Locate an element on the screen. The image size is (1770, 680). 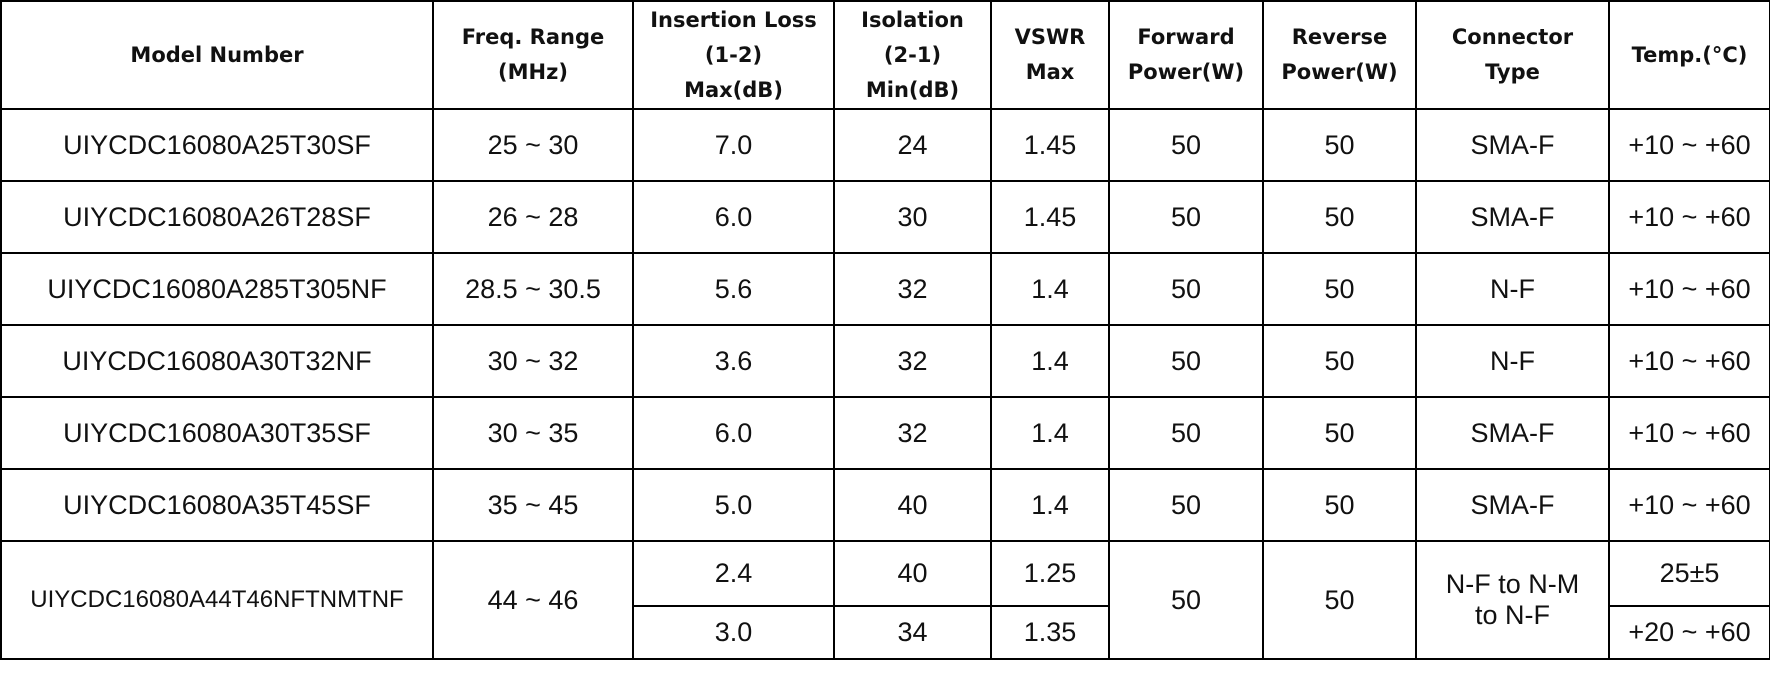
header-model-number: Model Number is located at coordinates (217, 55).